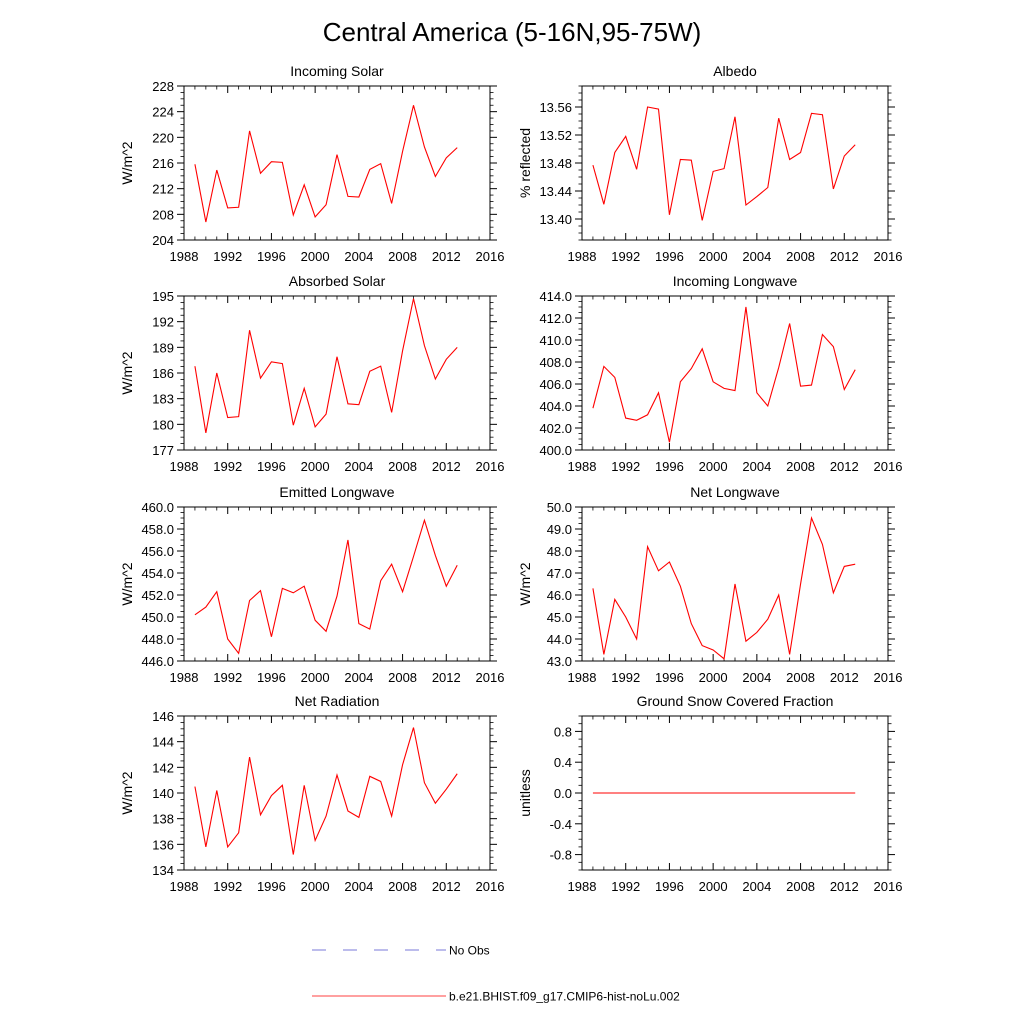  I want to click on y-tick-label: 454.0, so click(157, 573).